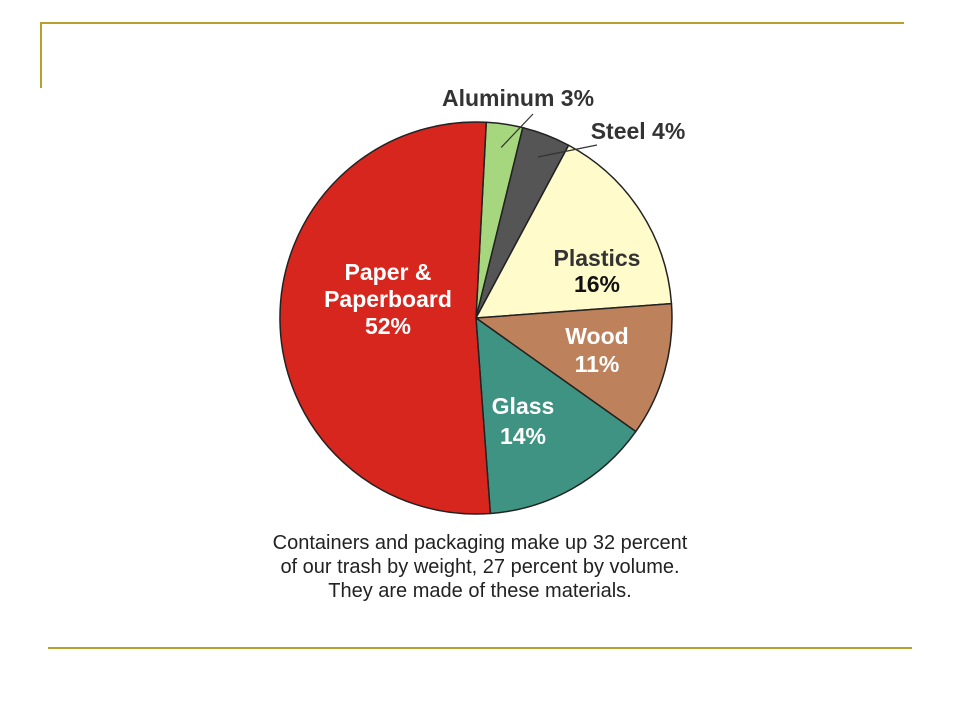  I want to click on slice-label-line: 14%, so click(523, 436).